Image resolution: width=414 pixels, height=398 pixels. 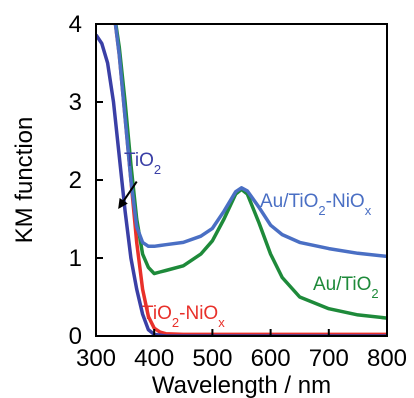 I want to click on series-label-tio2: TiO2, so click(x=142, y=163).